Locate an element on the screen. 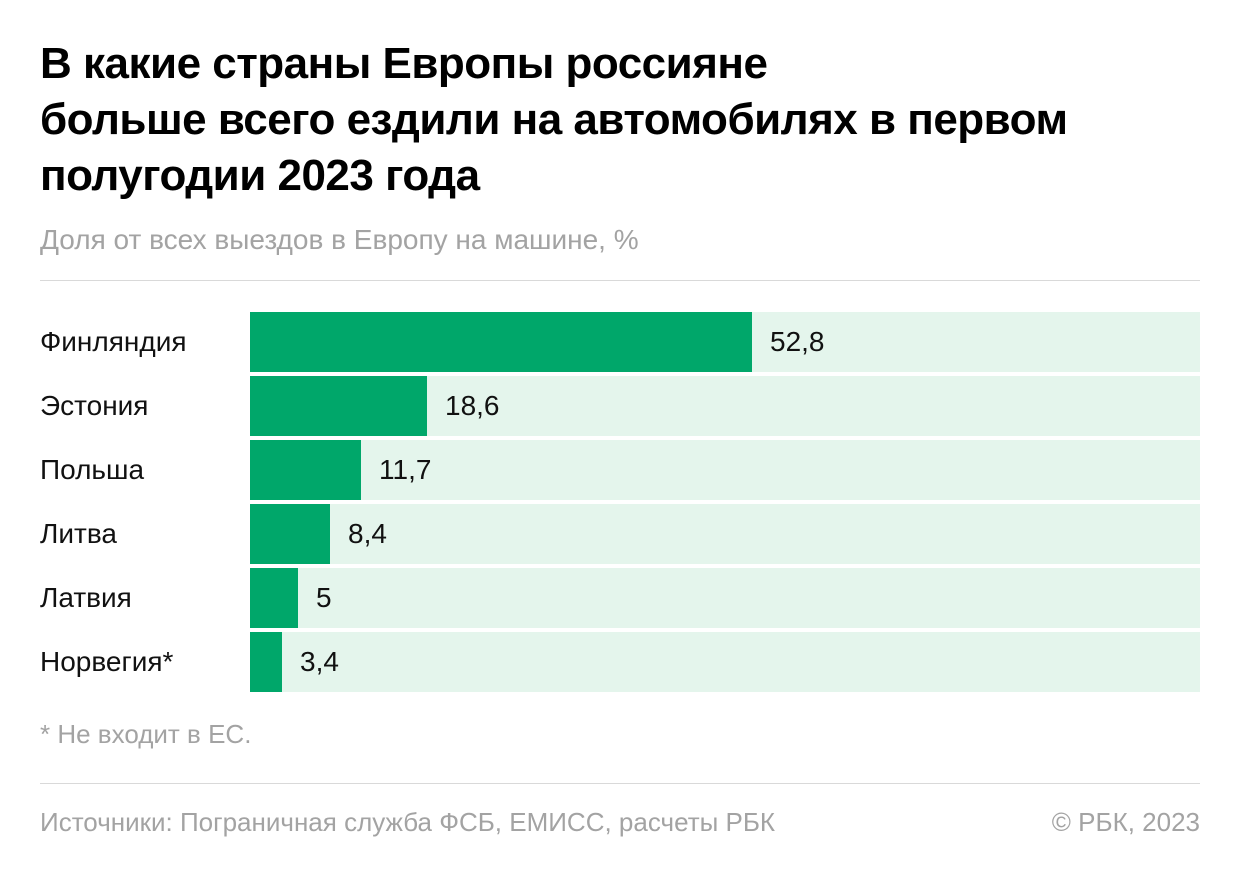 The width and height of the screenshot is (1240, 872). bar-track: 5 is located at coordinates (725, 598).